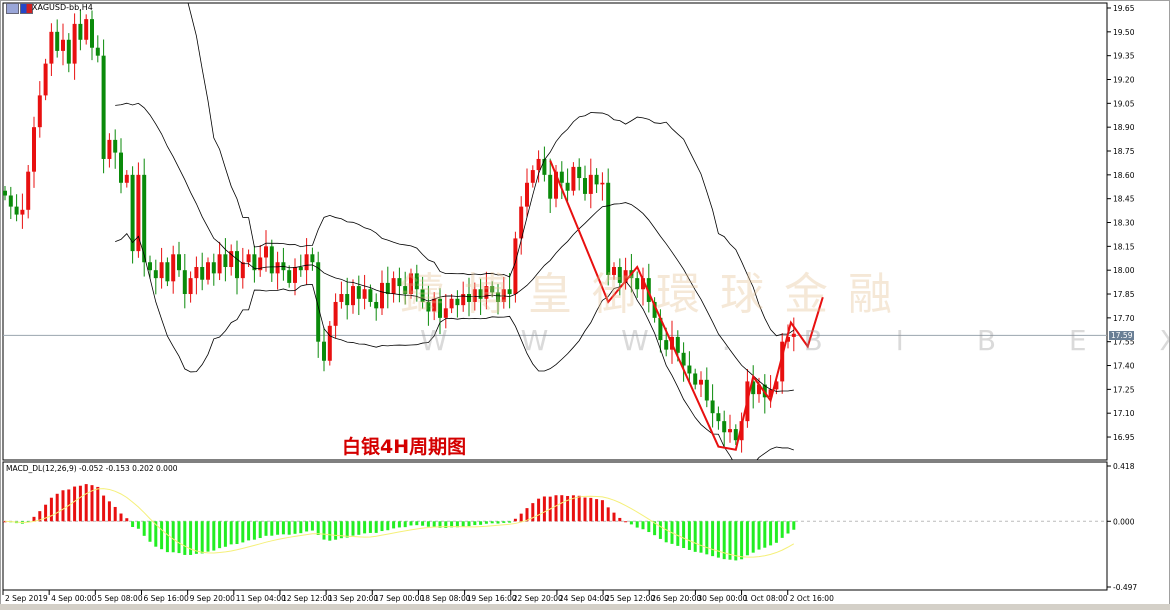 Image resolution: width=1170 pixels, height=610 pixels. I want to click on price-tick-label: 19.50, so click(1124, 32).